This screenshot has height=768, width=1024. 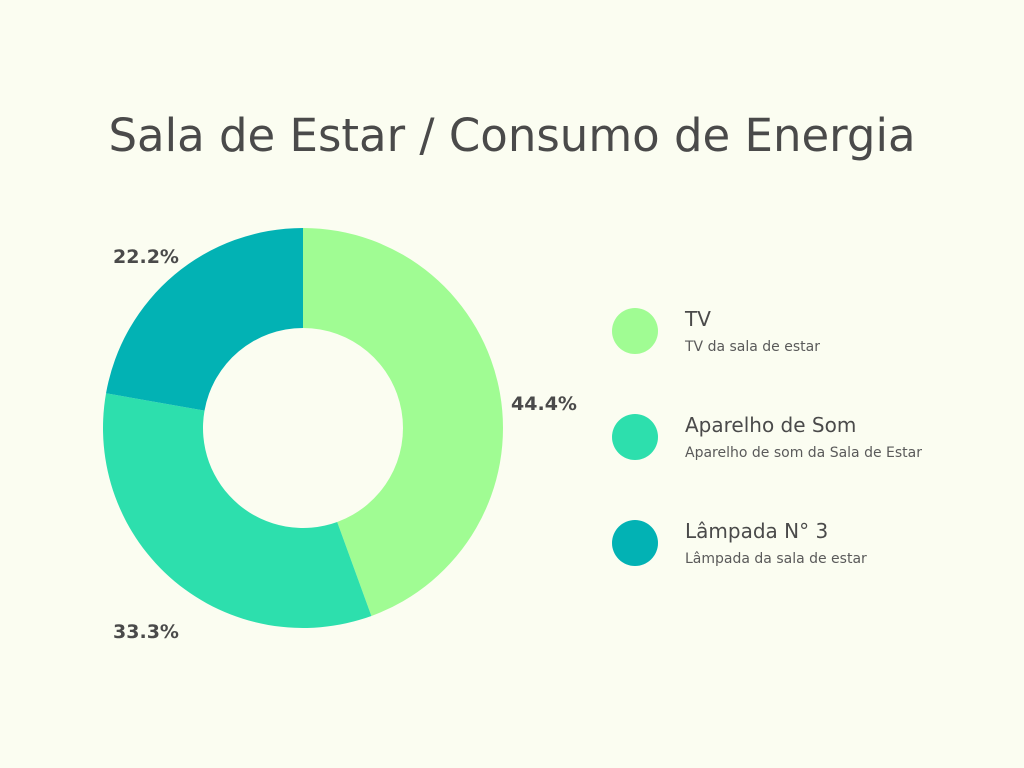 I want to click on legend-desc-tv: TV da sala de estar, so click(x=752, y=347).